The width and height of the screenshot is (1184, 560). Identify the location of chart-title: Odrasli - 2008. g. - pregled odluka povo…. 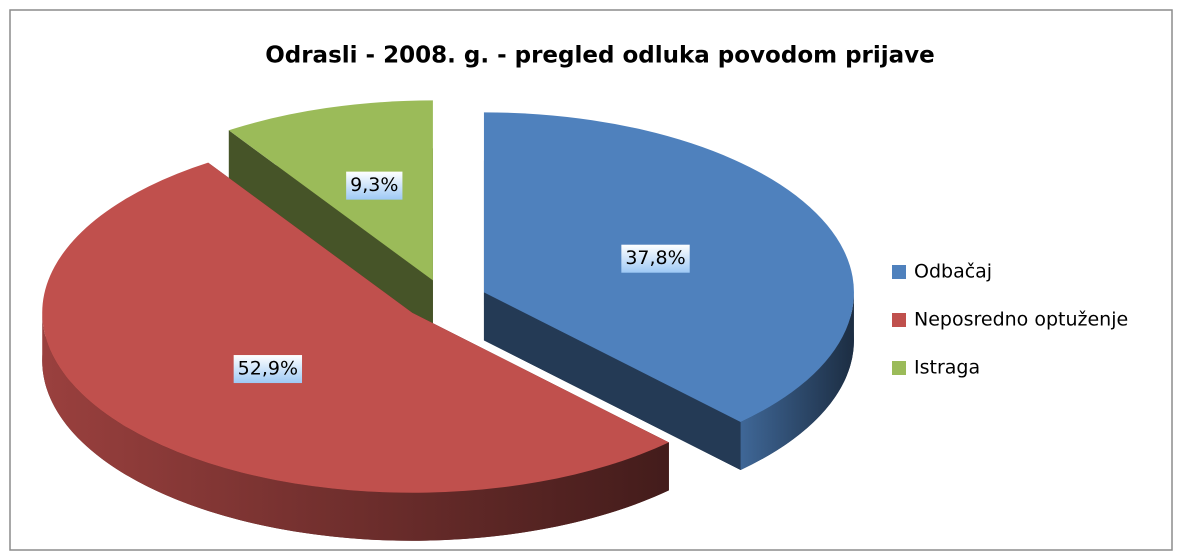
(600, 56).